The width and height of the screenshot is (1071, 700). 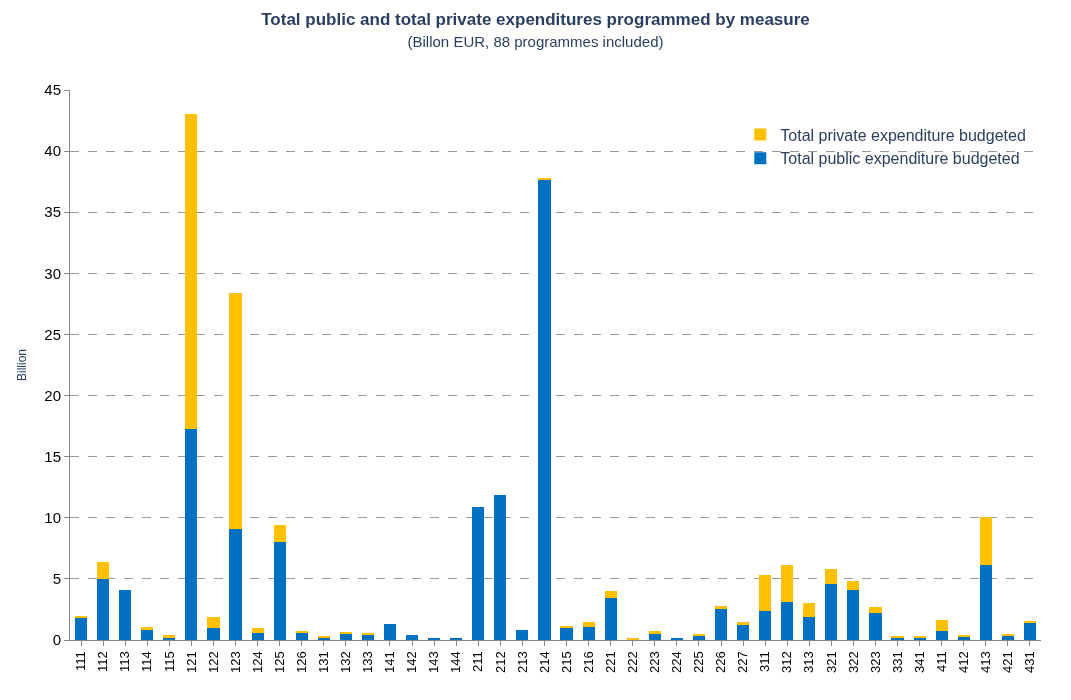 I want to click on x-tick-label: 142, so click(x=412, y=662).